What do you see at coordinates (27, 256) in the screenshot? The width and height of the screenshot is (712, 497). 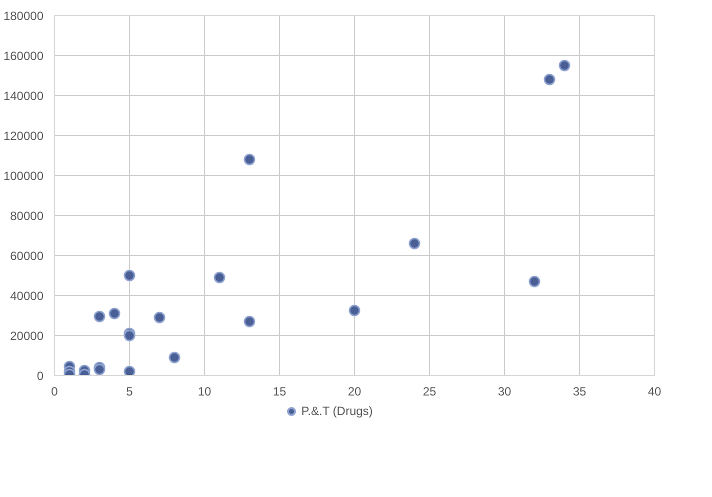 I see `y-tick-label: 60000` at bounding box center [27, 256].